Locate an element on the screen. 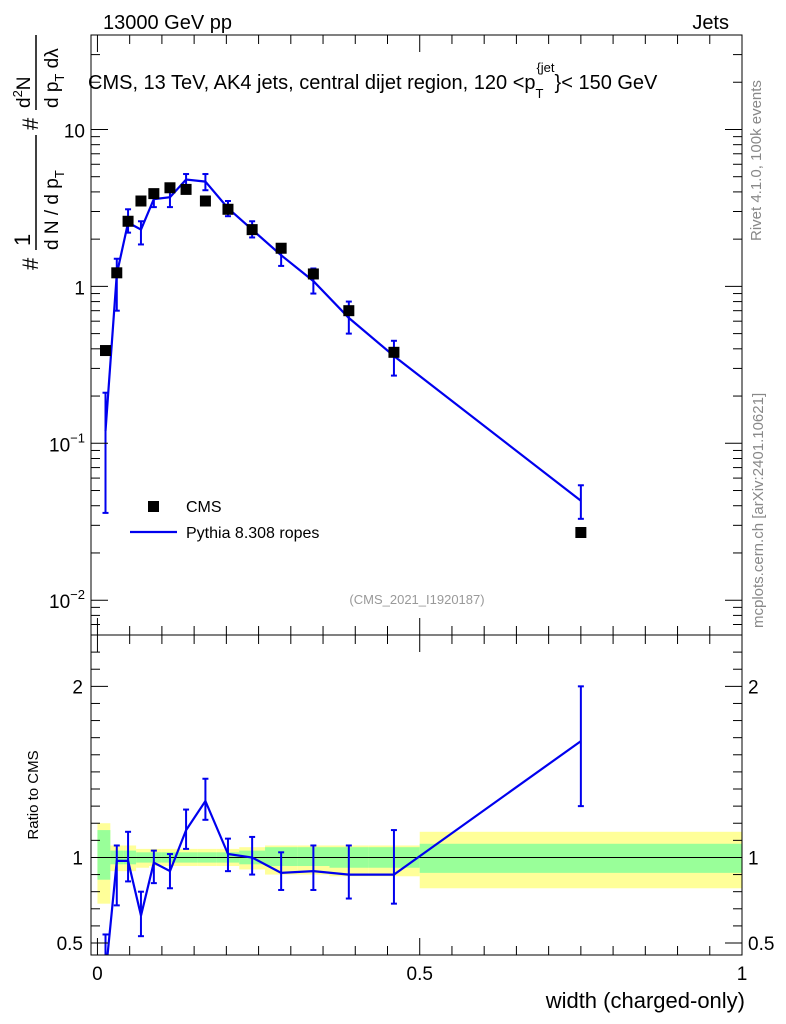 The image size is (786, 1024). header-left: 13000 GeV pp is located at coordinates (167, 23).